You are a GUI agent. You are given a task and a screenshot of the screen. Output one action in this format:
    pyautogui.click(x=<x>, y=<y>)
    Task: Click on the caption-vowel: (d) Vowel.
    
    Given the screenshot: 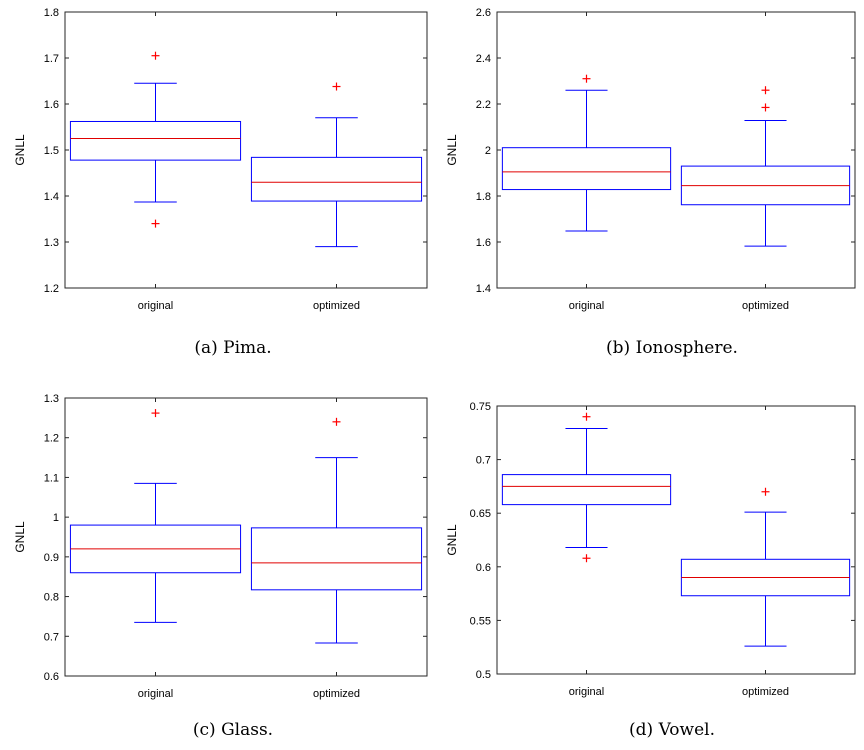 What is the action you would take?
    pyautogui.click(x=672, y=730)
    